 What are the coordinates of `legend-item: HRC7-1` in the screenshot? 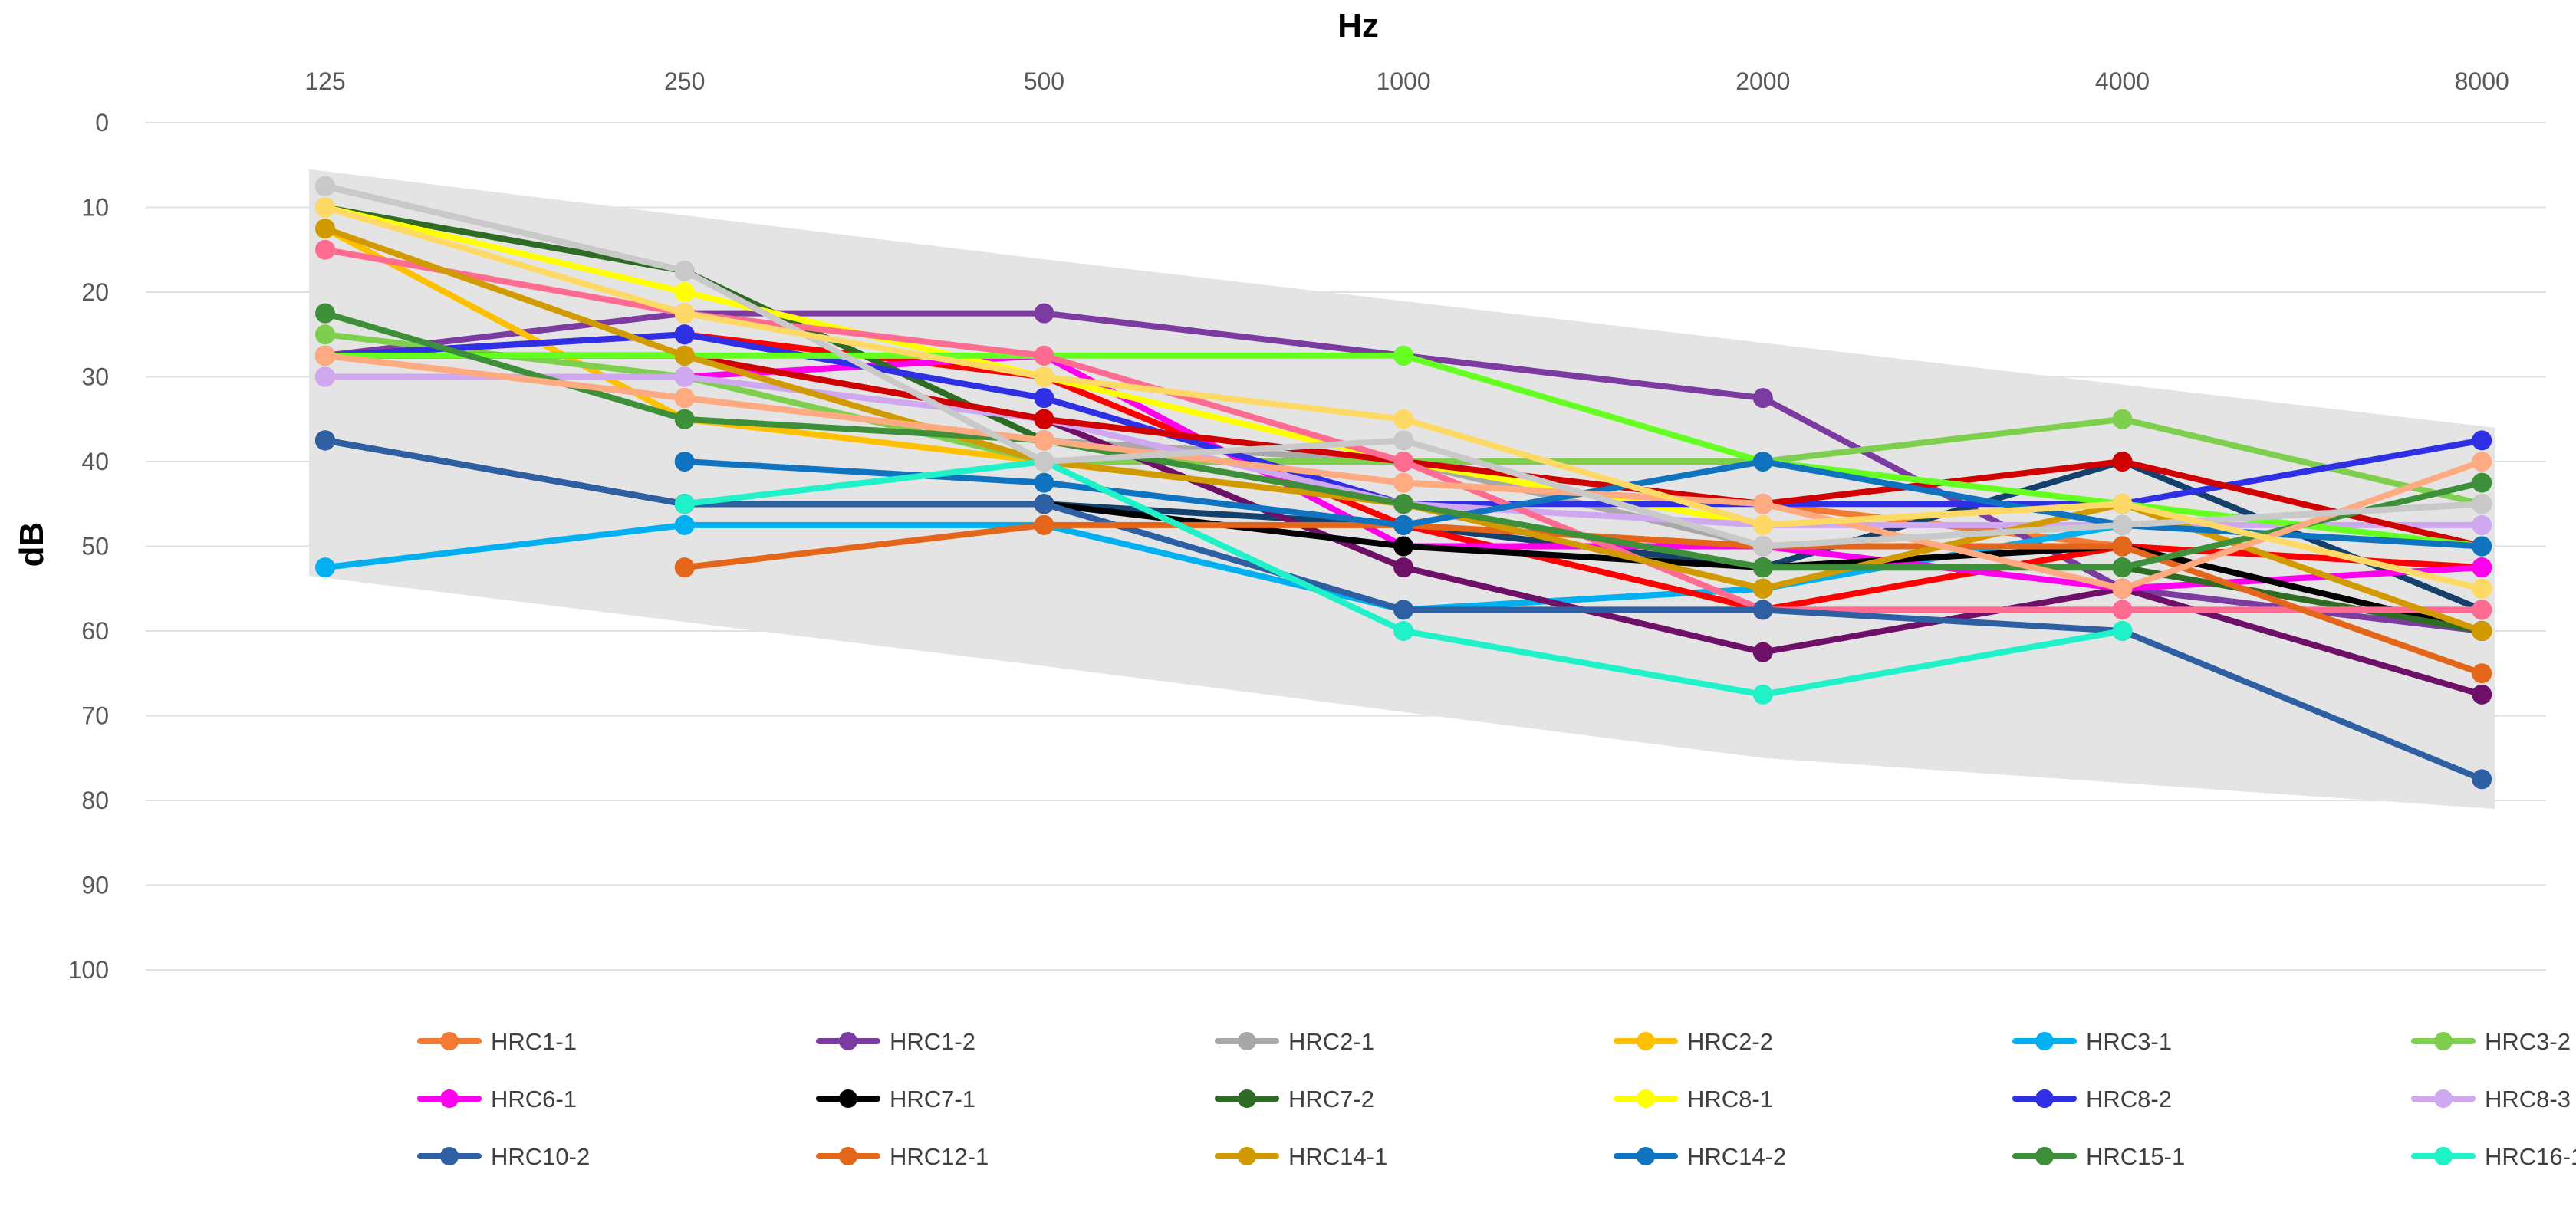 It's located at (895, 1099).